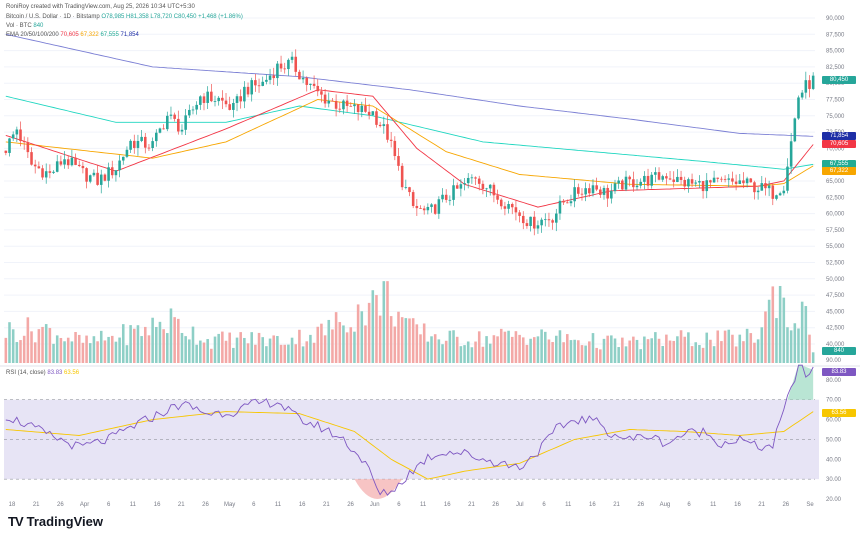 This screenshot has height=542, width=860. What do you see at coordinates (42, 373) in the screenshot?
I see `rsi-indicator-label: RSI (14, close) 83.83 63.56` at bounding box center [42, 373].